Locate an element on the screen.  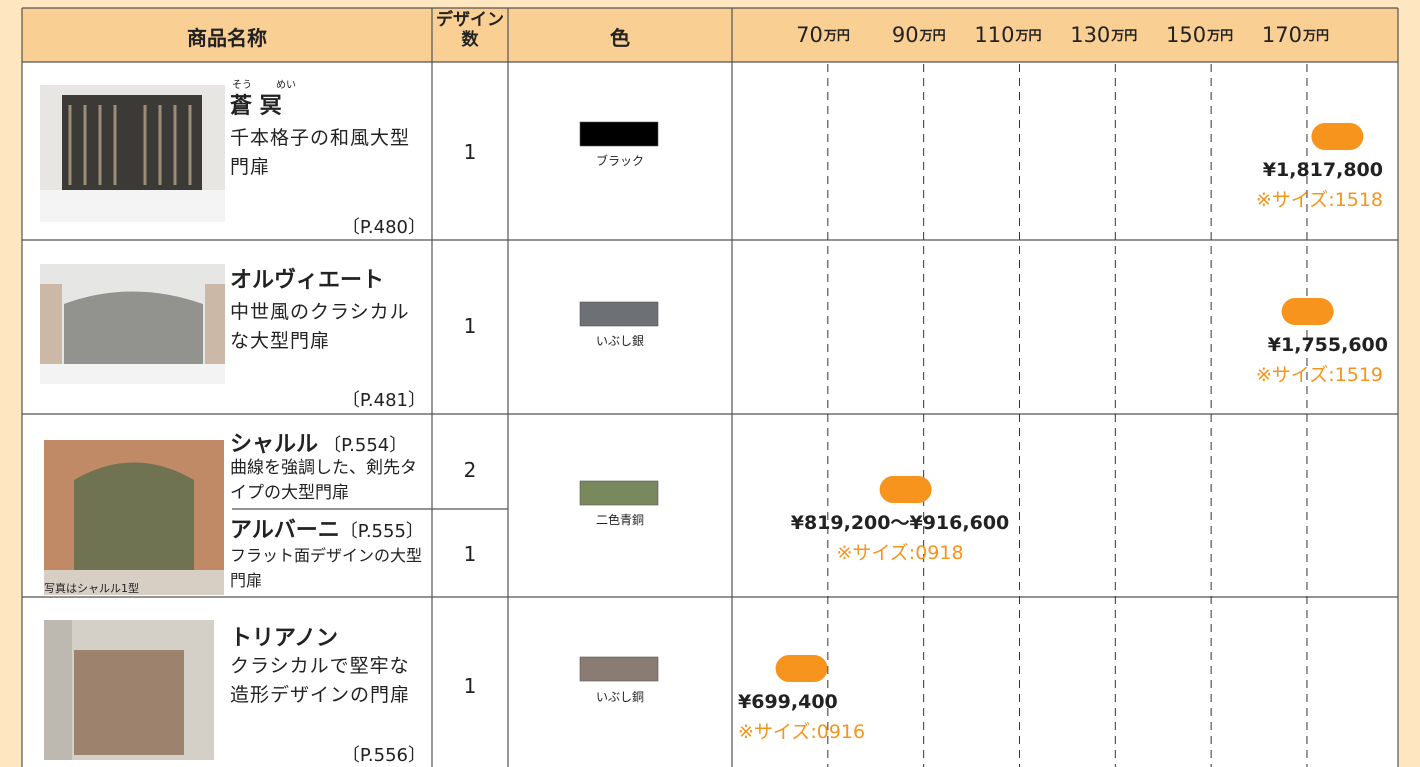
product-desc: 千本格子の和風大型門扉 is located at coordinates (320, 152).